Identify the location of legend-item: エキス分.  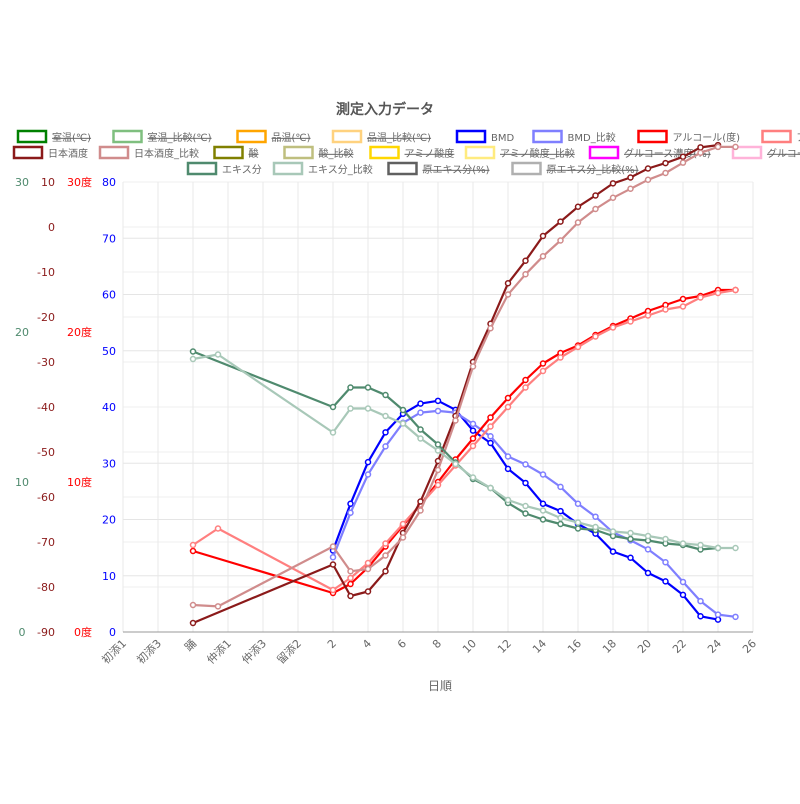
(225, 169).